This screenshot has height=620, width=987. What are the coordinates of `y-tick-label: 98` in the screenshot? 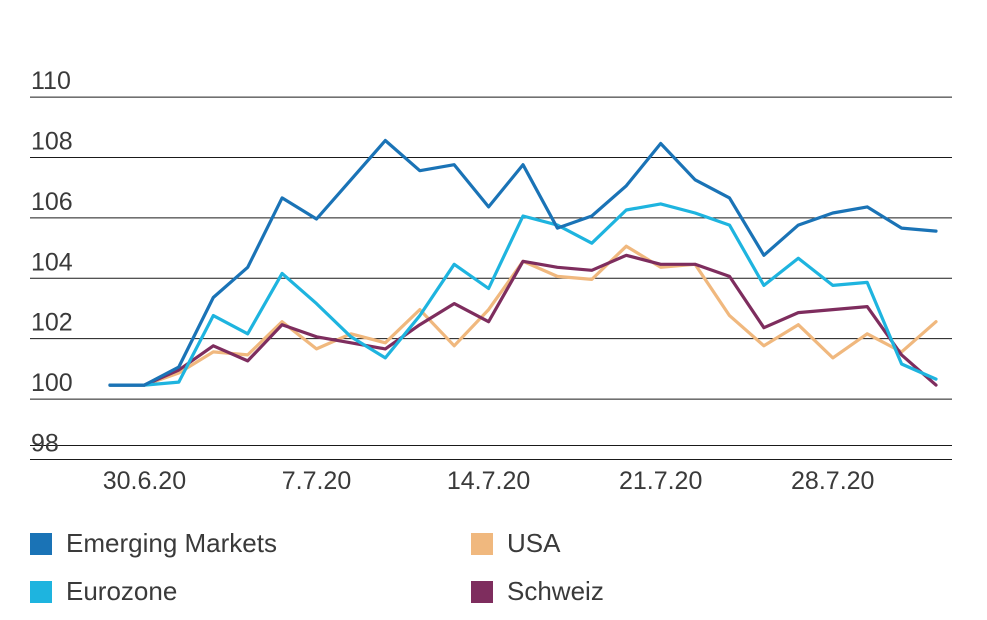 It's located at (45, 443).